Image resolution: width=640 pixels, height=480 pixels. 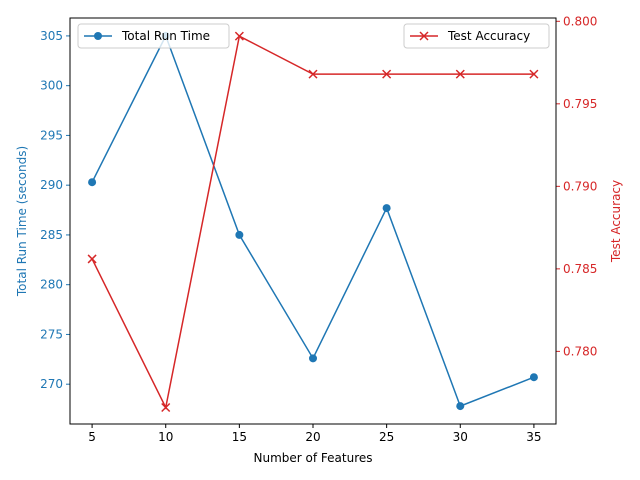 What do you see at coordinates (51, 235) in the screenshot?
I see `left-tick-label: 285` at bounding box center [51, 235].